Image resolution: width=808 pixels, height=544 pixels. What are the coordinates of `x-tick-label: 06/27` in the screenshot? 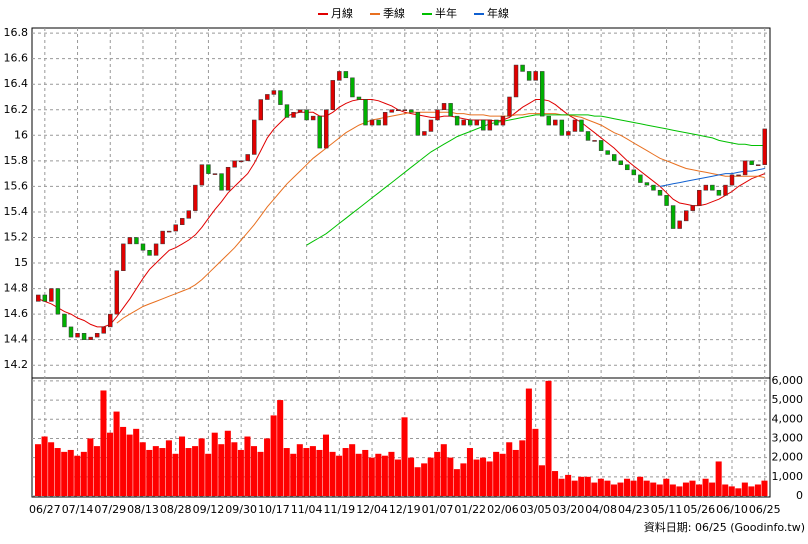 It's located at (45, 509).